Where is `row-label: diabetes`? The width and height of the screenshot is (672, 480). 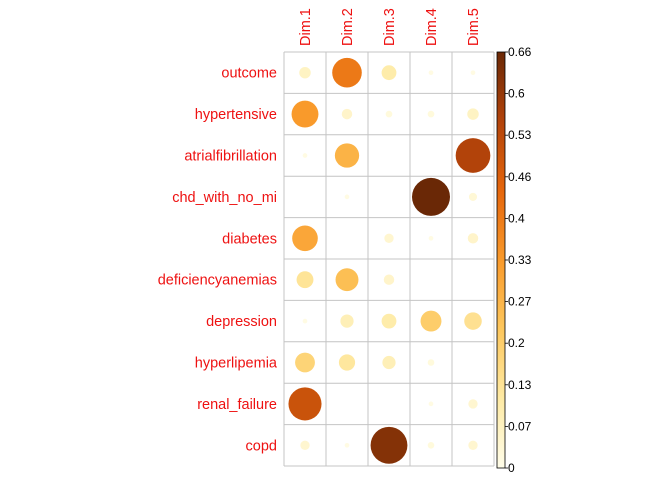 row-label: diabetes is located at coordinates (249, 239).